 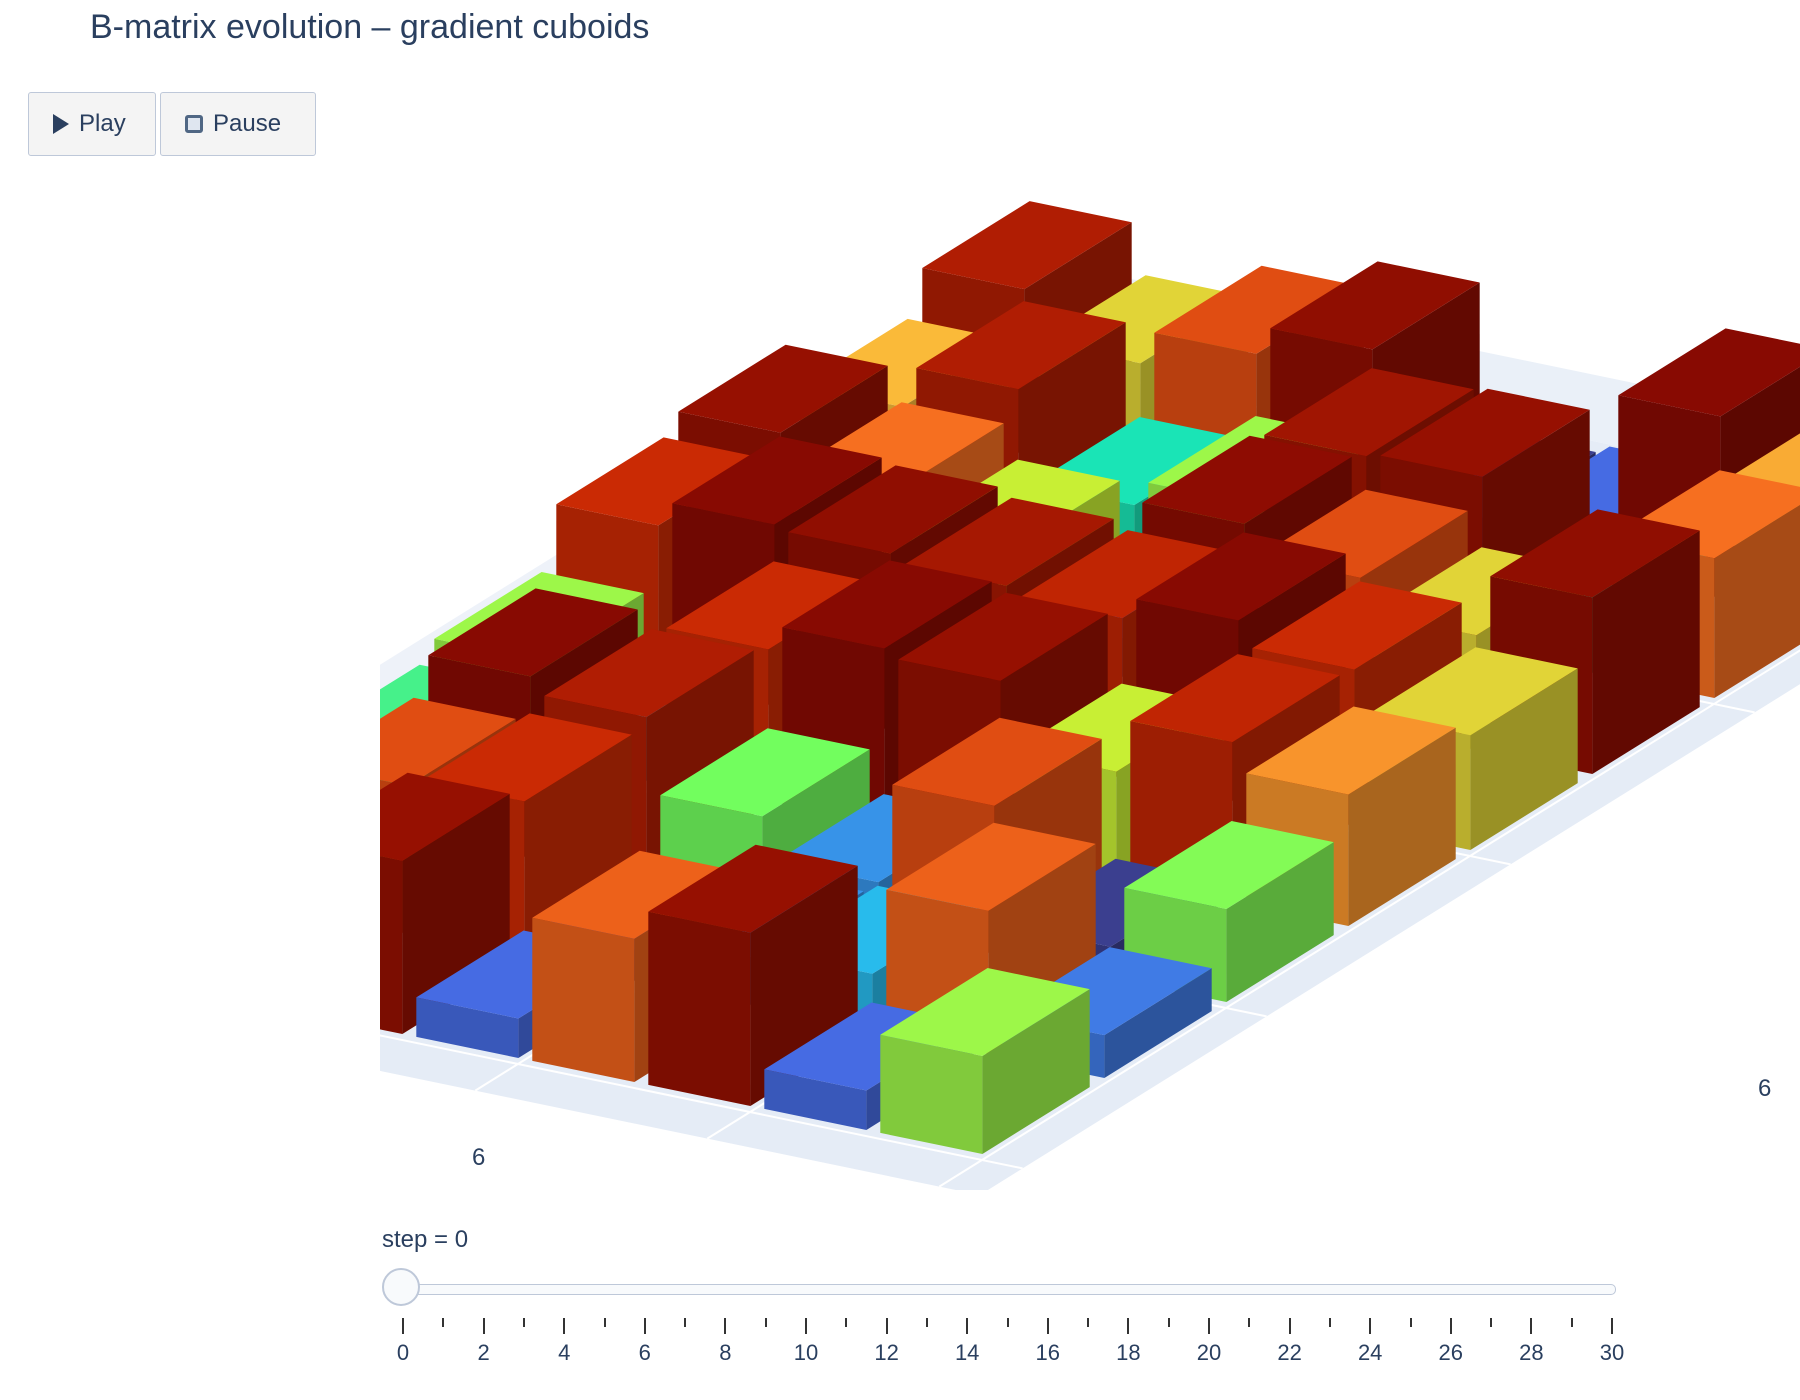 What do you see at coordinates (370, 27) in the screenshot?
I see `chart-title: B-matrix evolution – gradient cuboids` at bounding box center [370, 27].